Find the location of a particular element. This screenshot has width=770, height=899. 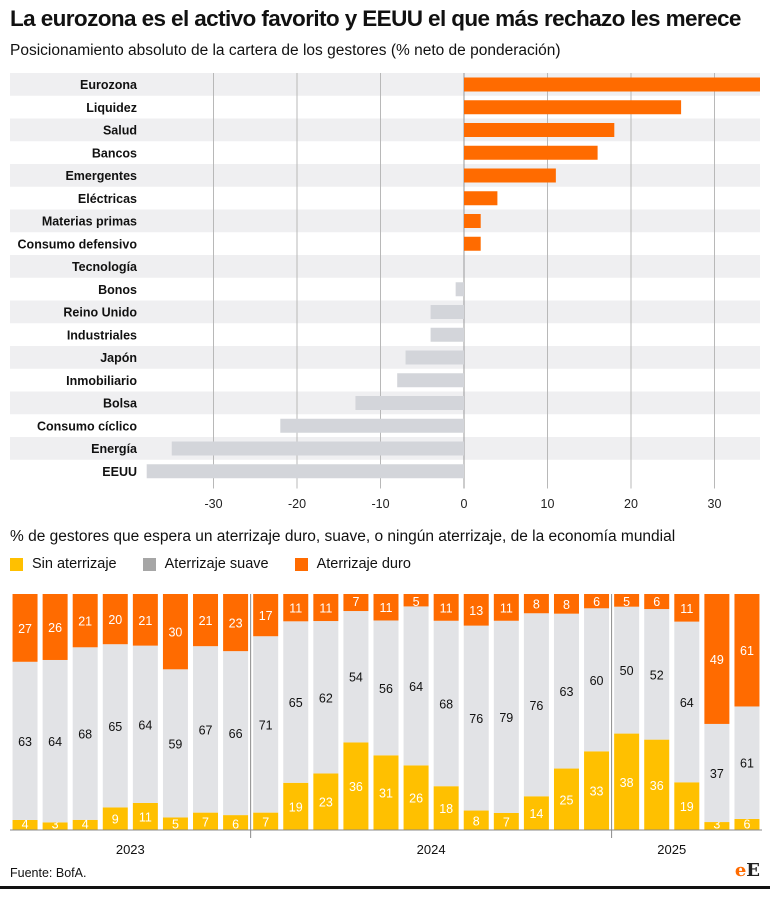

x-tick-label: 0 is located at coordinates (464, 504).